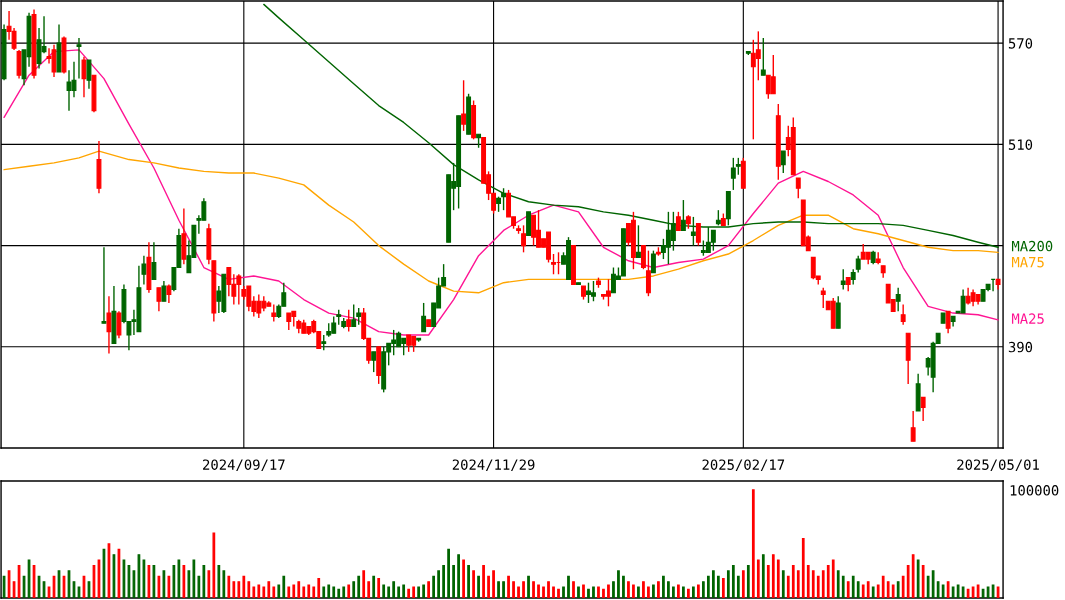 This screenshot has width=1065, height=600. Describe the element at coordinates (998, 465) in the screenshot. I see `x-tick-label: 2025/05/01` at that location.